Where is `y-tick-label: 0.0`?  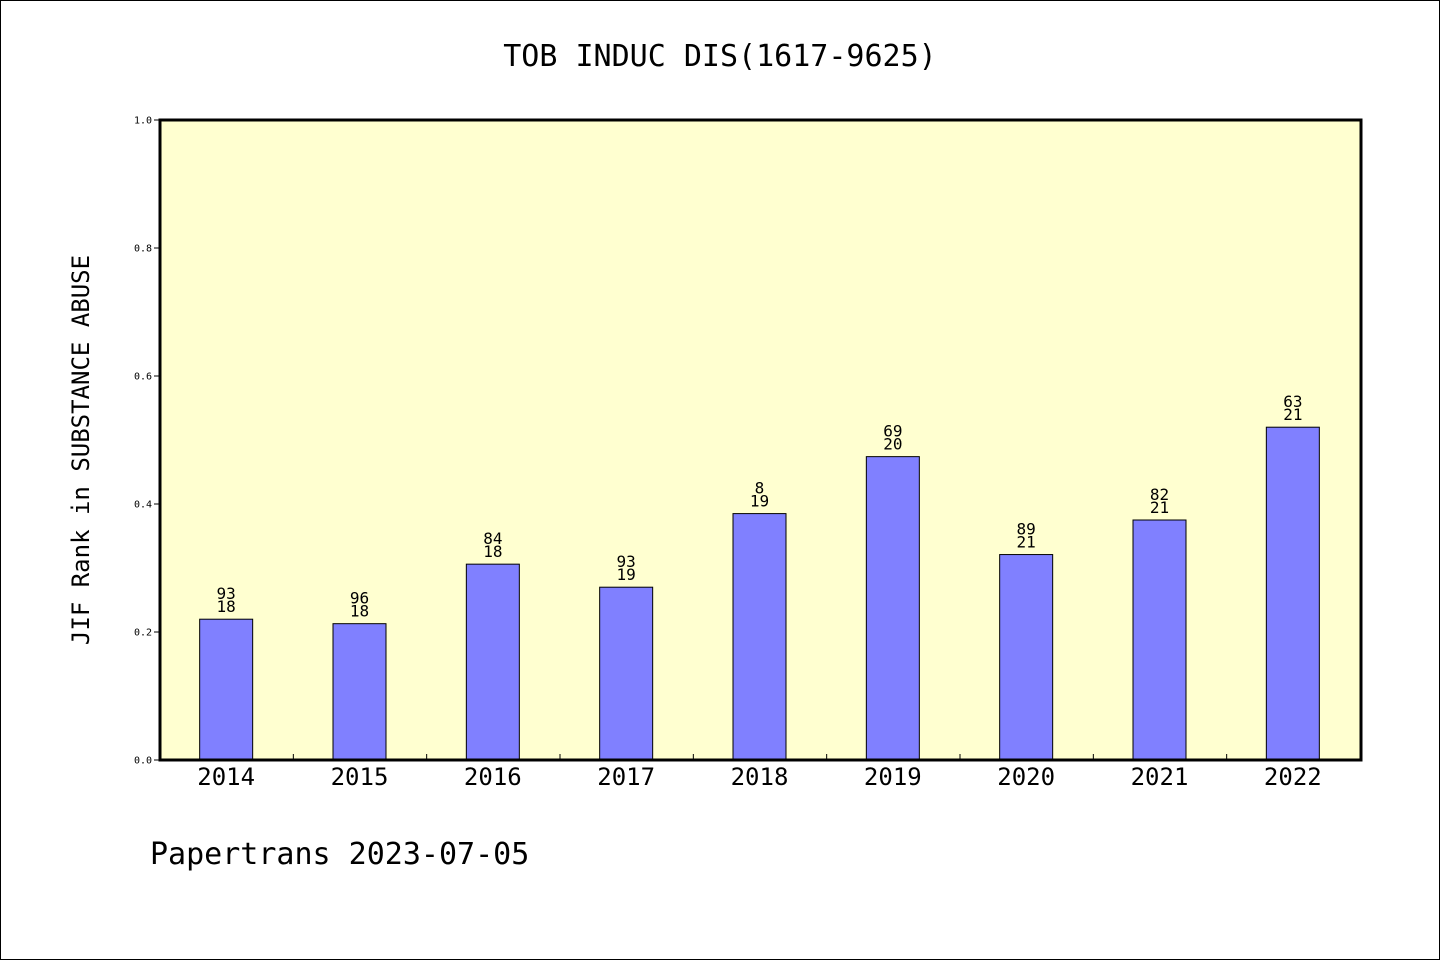
y-tick-label: 0.0 is located at coordinates (143, 761).